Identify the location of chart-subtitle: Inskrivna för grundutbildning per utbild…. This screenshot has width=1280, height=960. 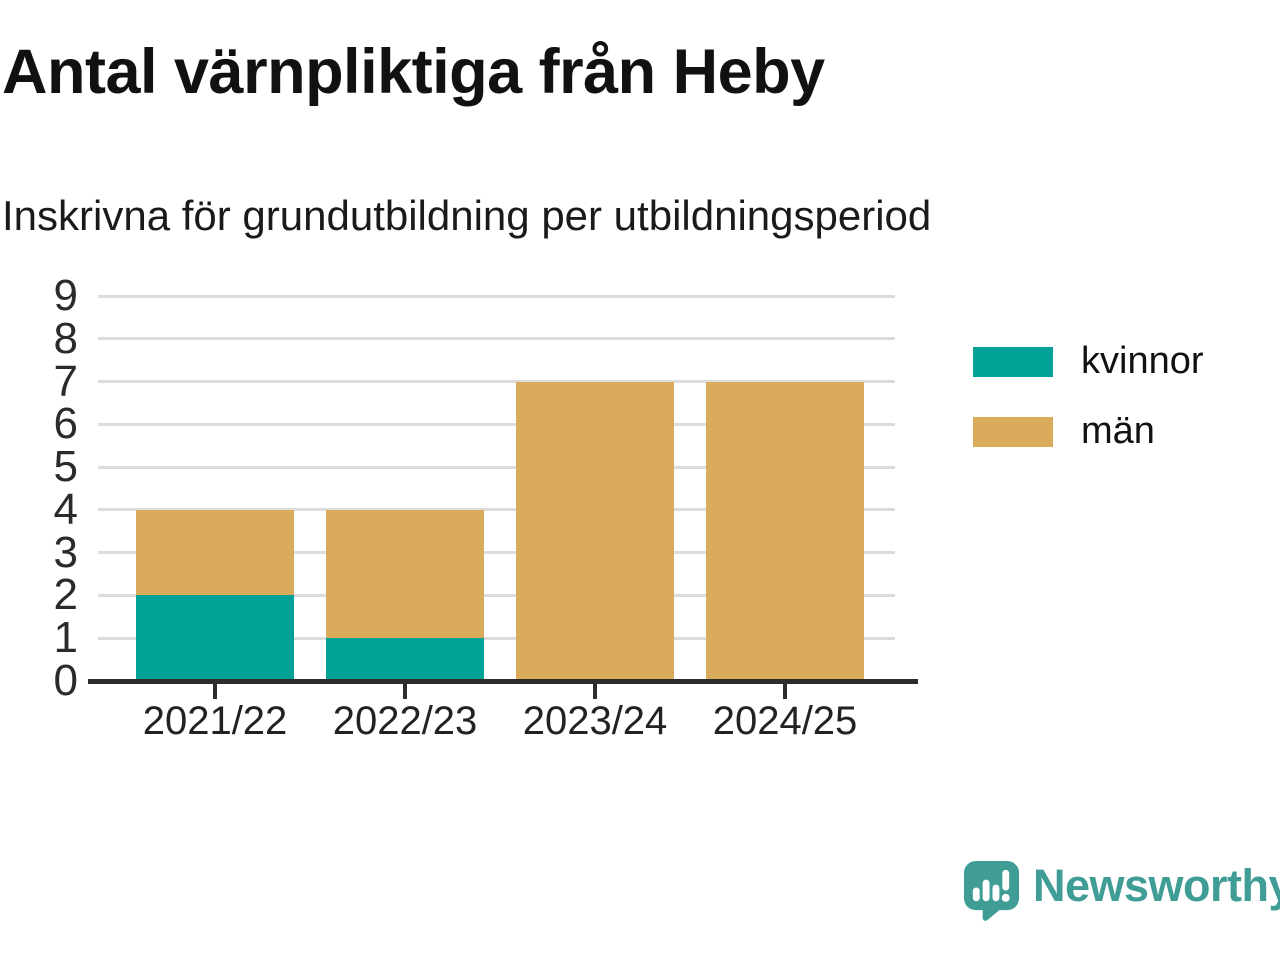
(467, 215).